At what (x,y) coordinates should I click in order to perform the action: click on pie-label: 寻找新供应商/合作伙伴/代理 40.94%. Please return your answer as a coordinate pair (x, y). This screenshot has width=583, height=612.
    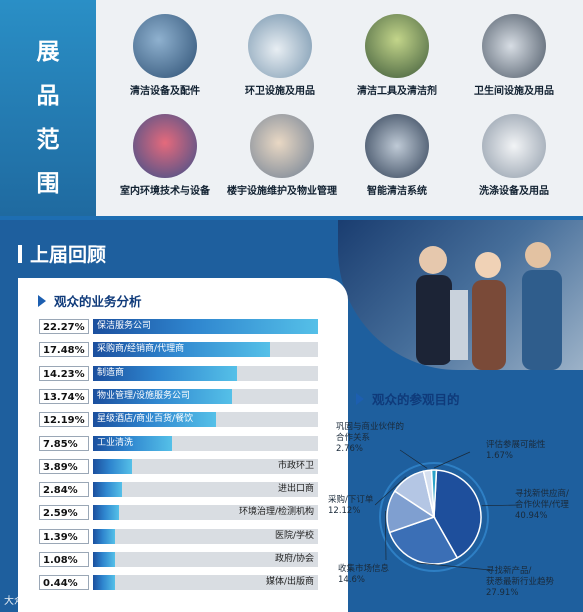
    Looking at the image, I should click on (542, 505).